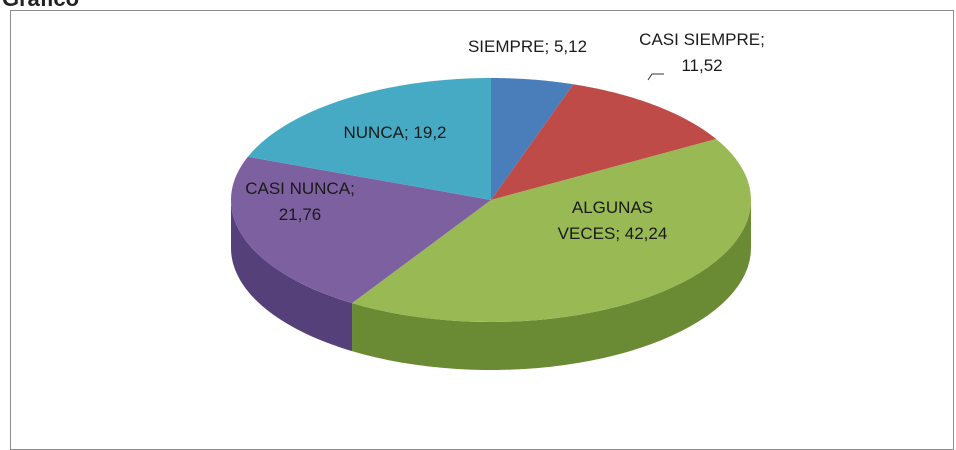  I want to click on label-value: 19,2, so click(430, 132).